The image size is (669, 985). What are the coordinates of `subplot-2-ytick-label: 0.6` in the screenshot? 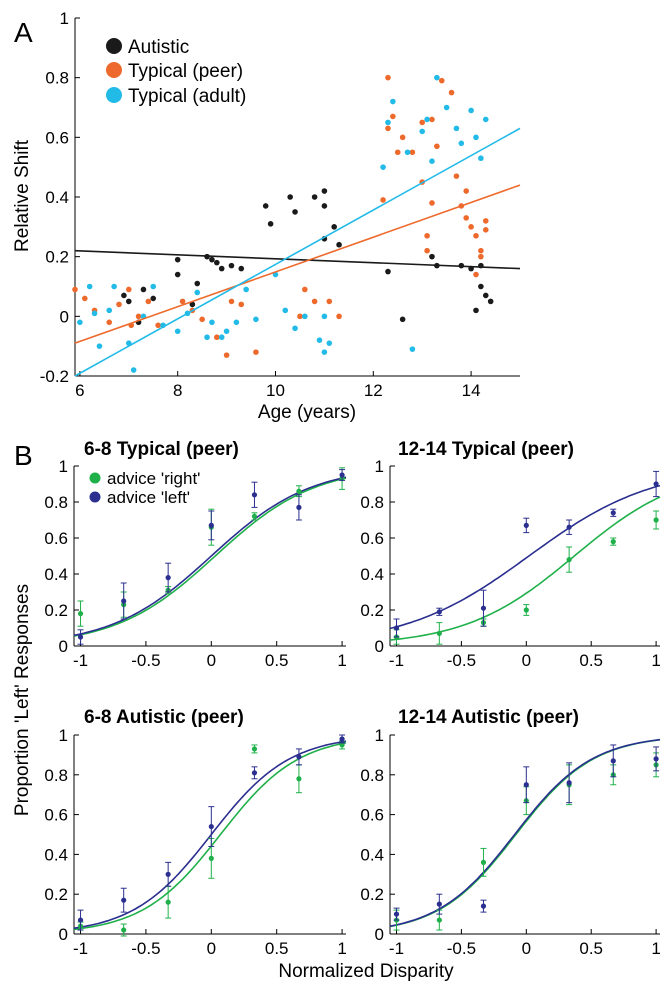 It's located at (372, 538).